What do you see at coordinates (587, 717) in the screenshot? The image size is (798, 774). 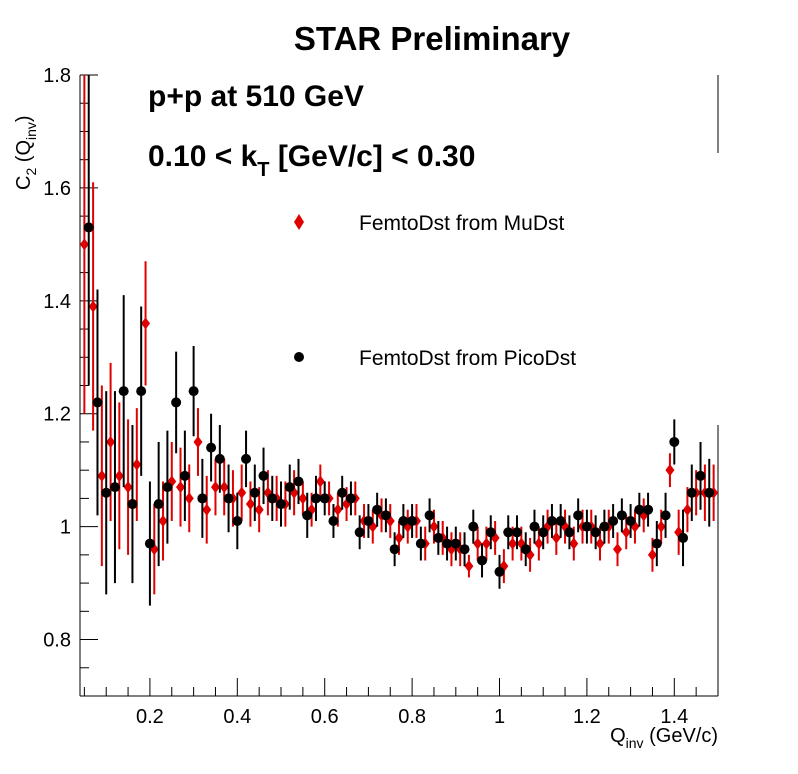 I see `x-tick-label: 1.2` at bounding box center [587, 717].